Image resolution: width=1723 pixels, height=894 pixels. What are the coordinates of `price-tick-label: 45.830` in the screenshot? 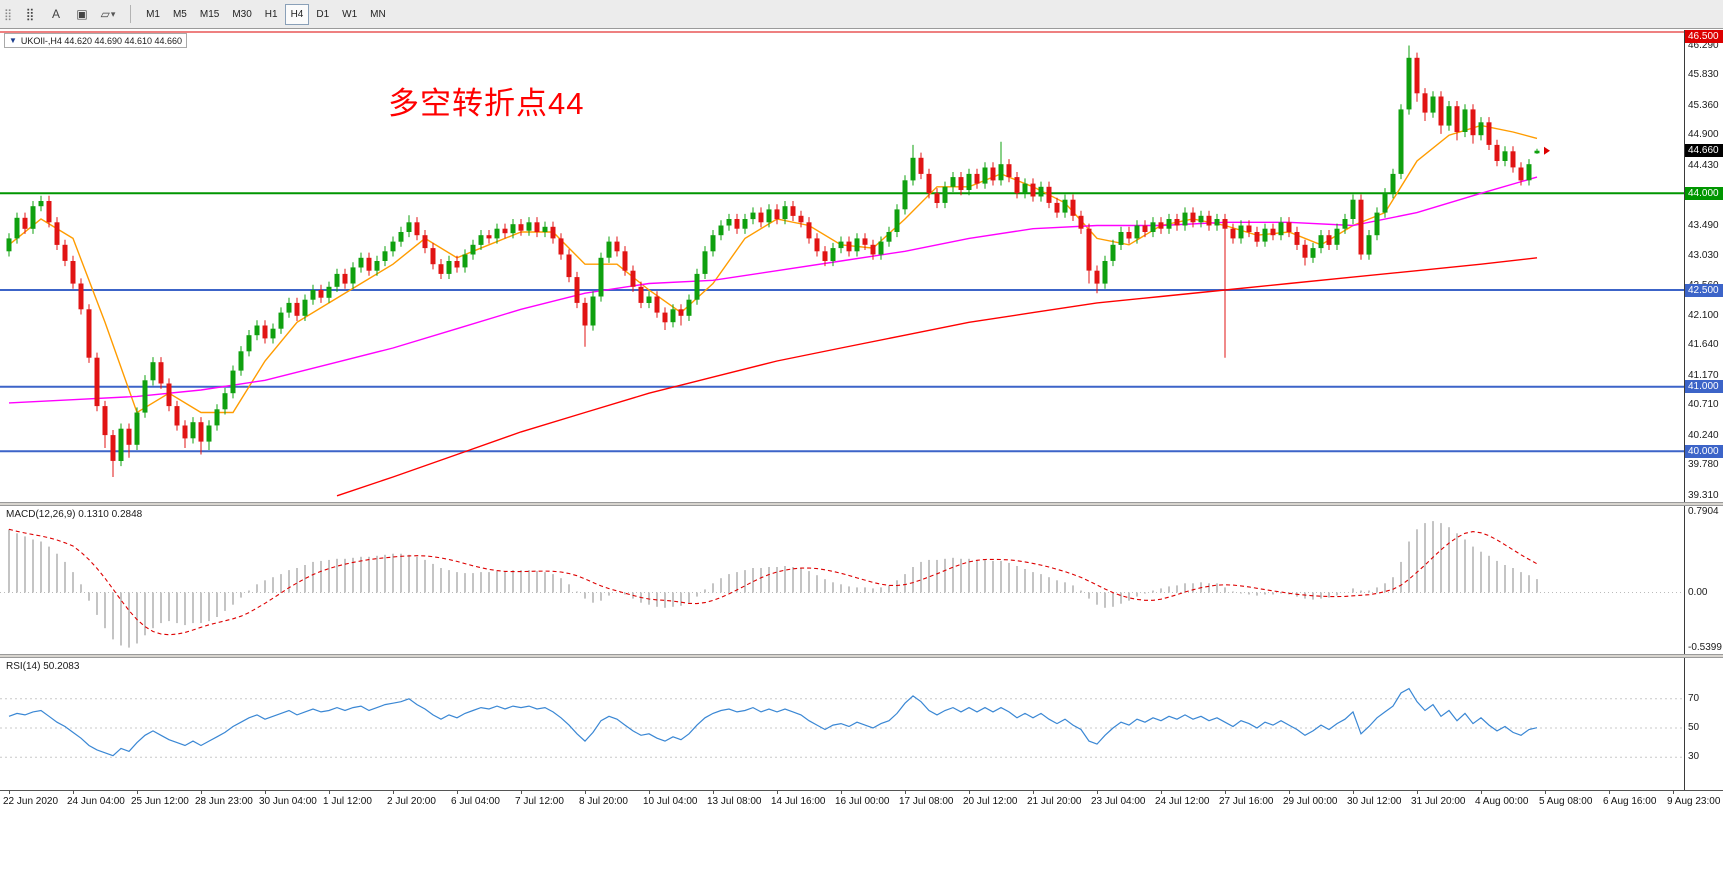 It's located at (1703, 74).